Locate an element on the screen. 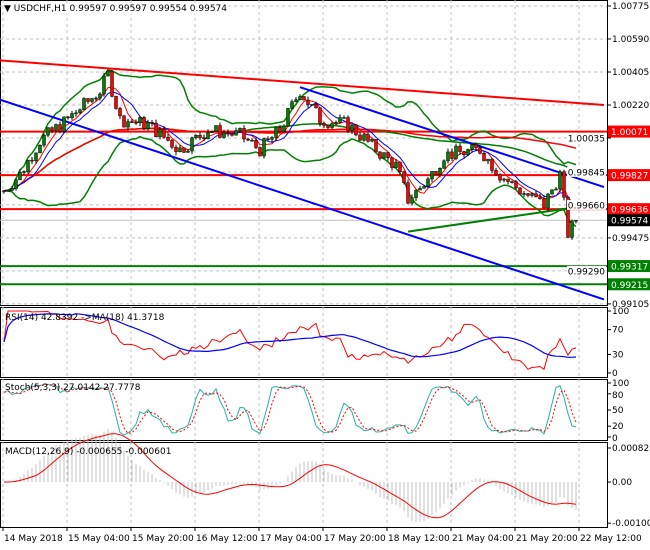  close-value: 0.99574 is located at coordinates (208, 9).